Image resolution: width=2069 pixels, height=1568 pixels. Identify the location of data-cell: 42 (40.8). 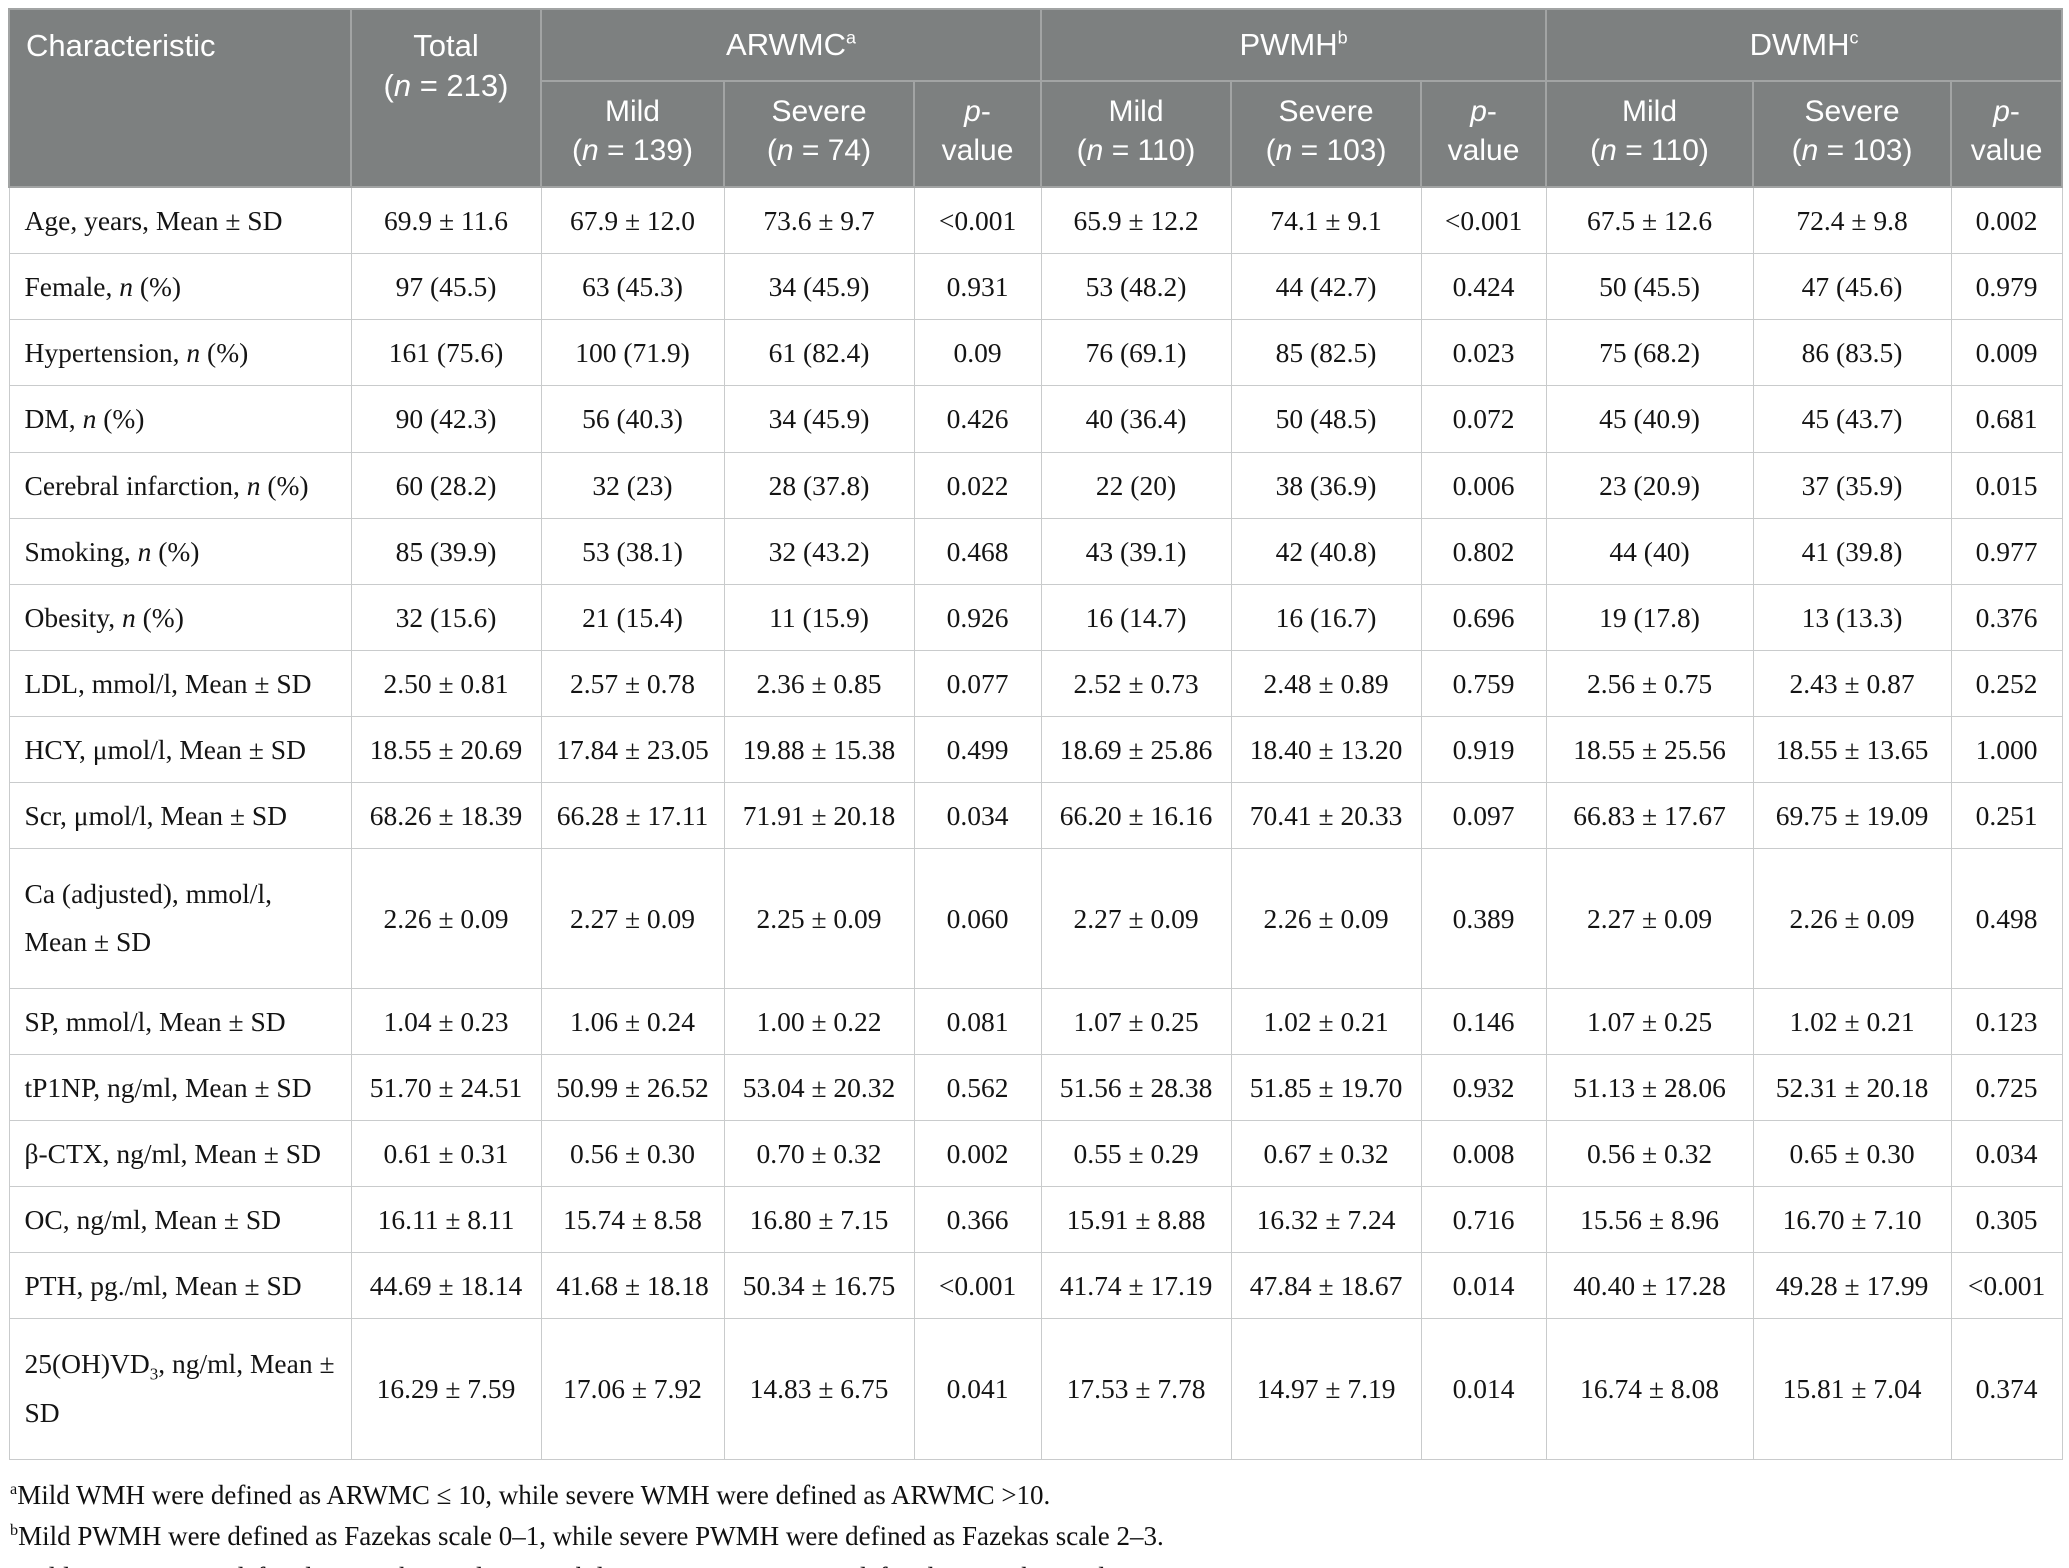
(1326, 551).